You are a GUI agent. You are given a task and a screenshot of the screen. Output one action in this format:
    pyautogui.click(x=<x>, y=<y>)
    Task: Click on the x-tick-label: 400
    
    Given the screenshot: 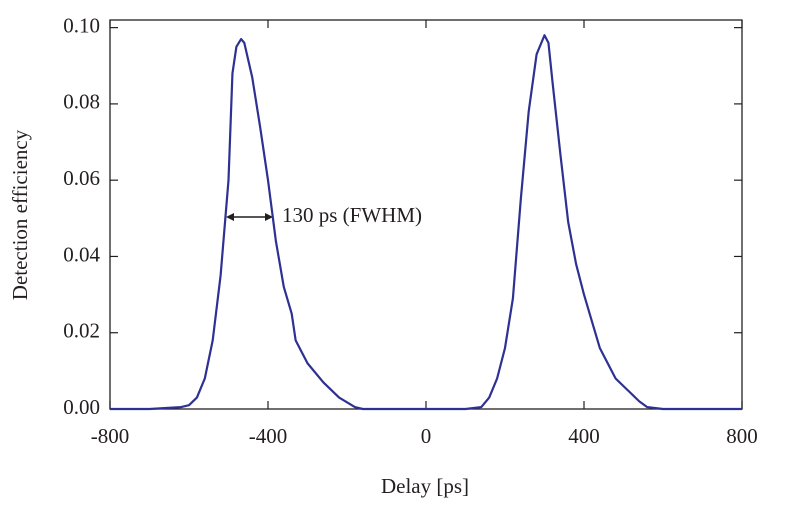 What is the action you would take?
    pyautogui.click(x=584, y=436)
    